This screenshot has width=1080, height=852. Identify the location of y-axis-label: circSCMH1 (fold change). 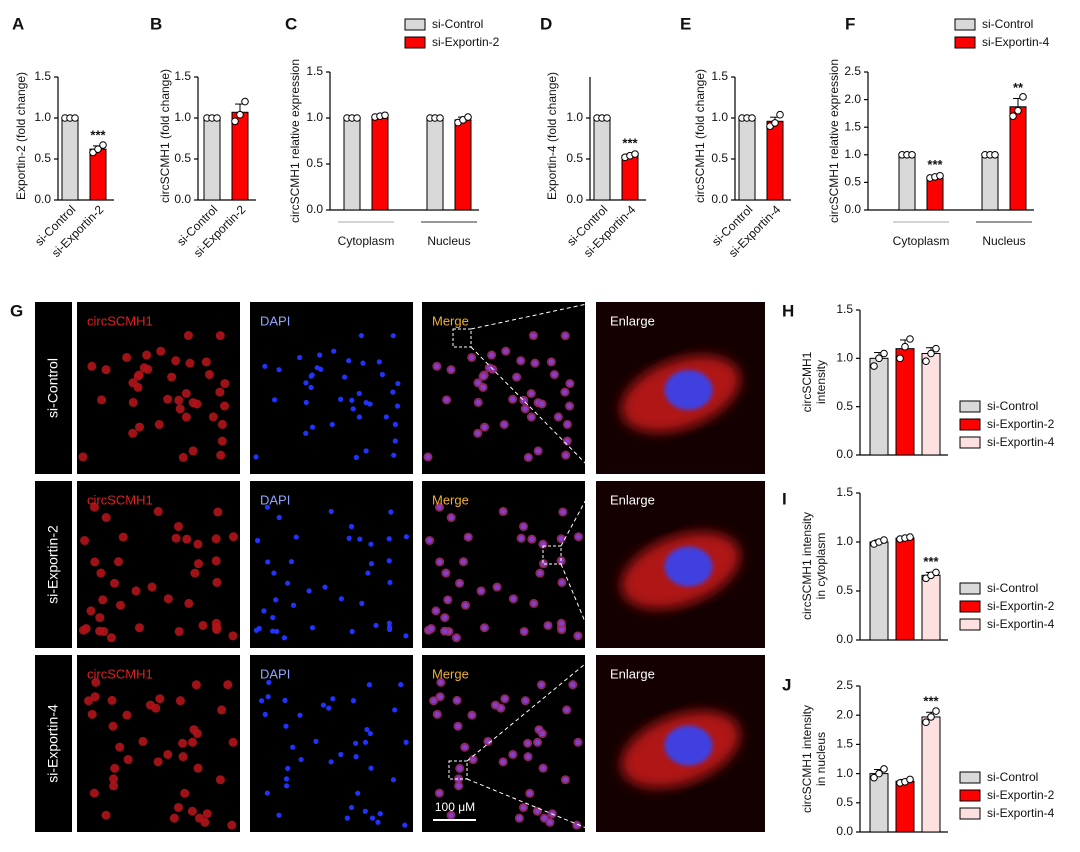
(165, 136).